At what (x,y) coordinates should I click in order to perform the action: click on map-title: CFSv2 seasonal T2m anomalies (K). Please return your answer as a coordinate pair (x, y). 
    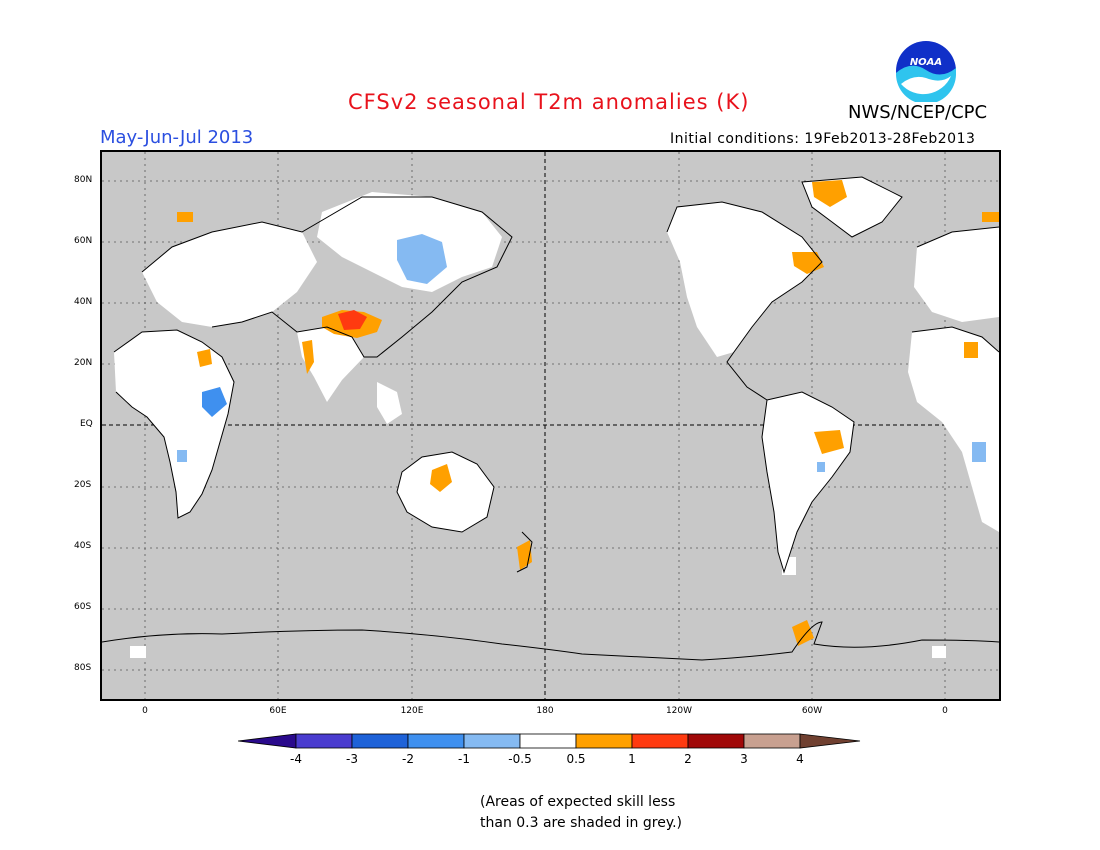
    Looking at the image, I should click on (549, 102).